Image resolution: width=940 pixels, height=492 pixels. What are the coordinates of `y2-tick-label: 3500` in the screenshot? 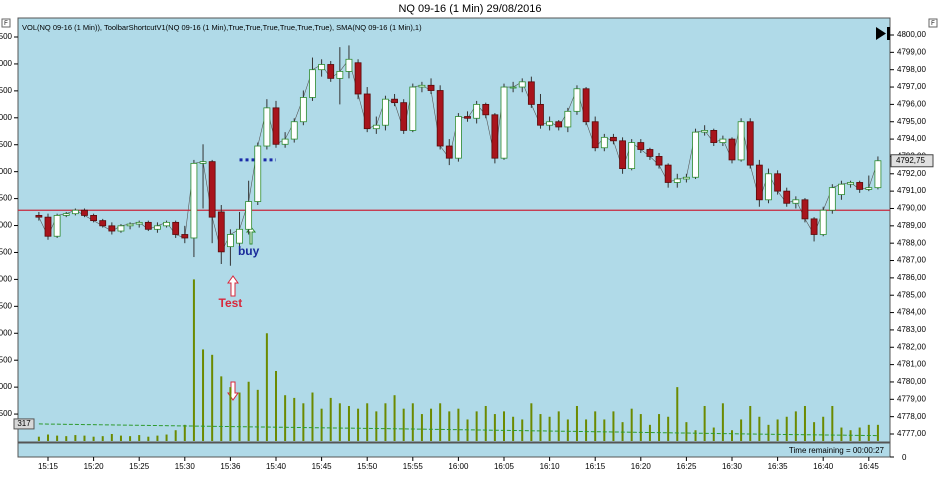 It's located at (6, 252).